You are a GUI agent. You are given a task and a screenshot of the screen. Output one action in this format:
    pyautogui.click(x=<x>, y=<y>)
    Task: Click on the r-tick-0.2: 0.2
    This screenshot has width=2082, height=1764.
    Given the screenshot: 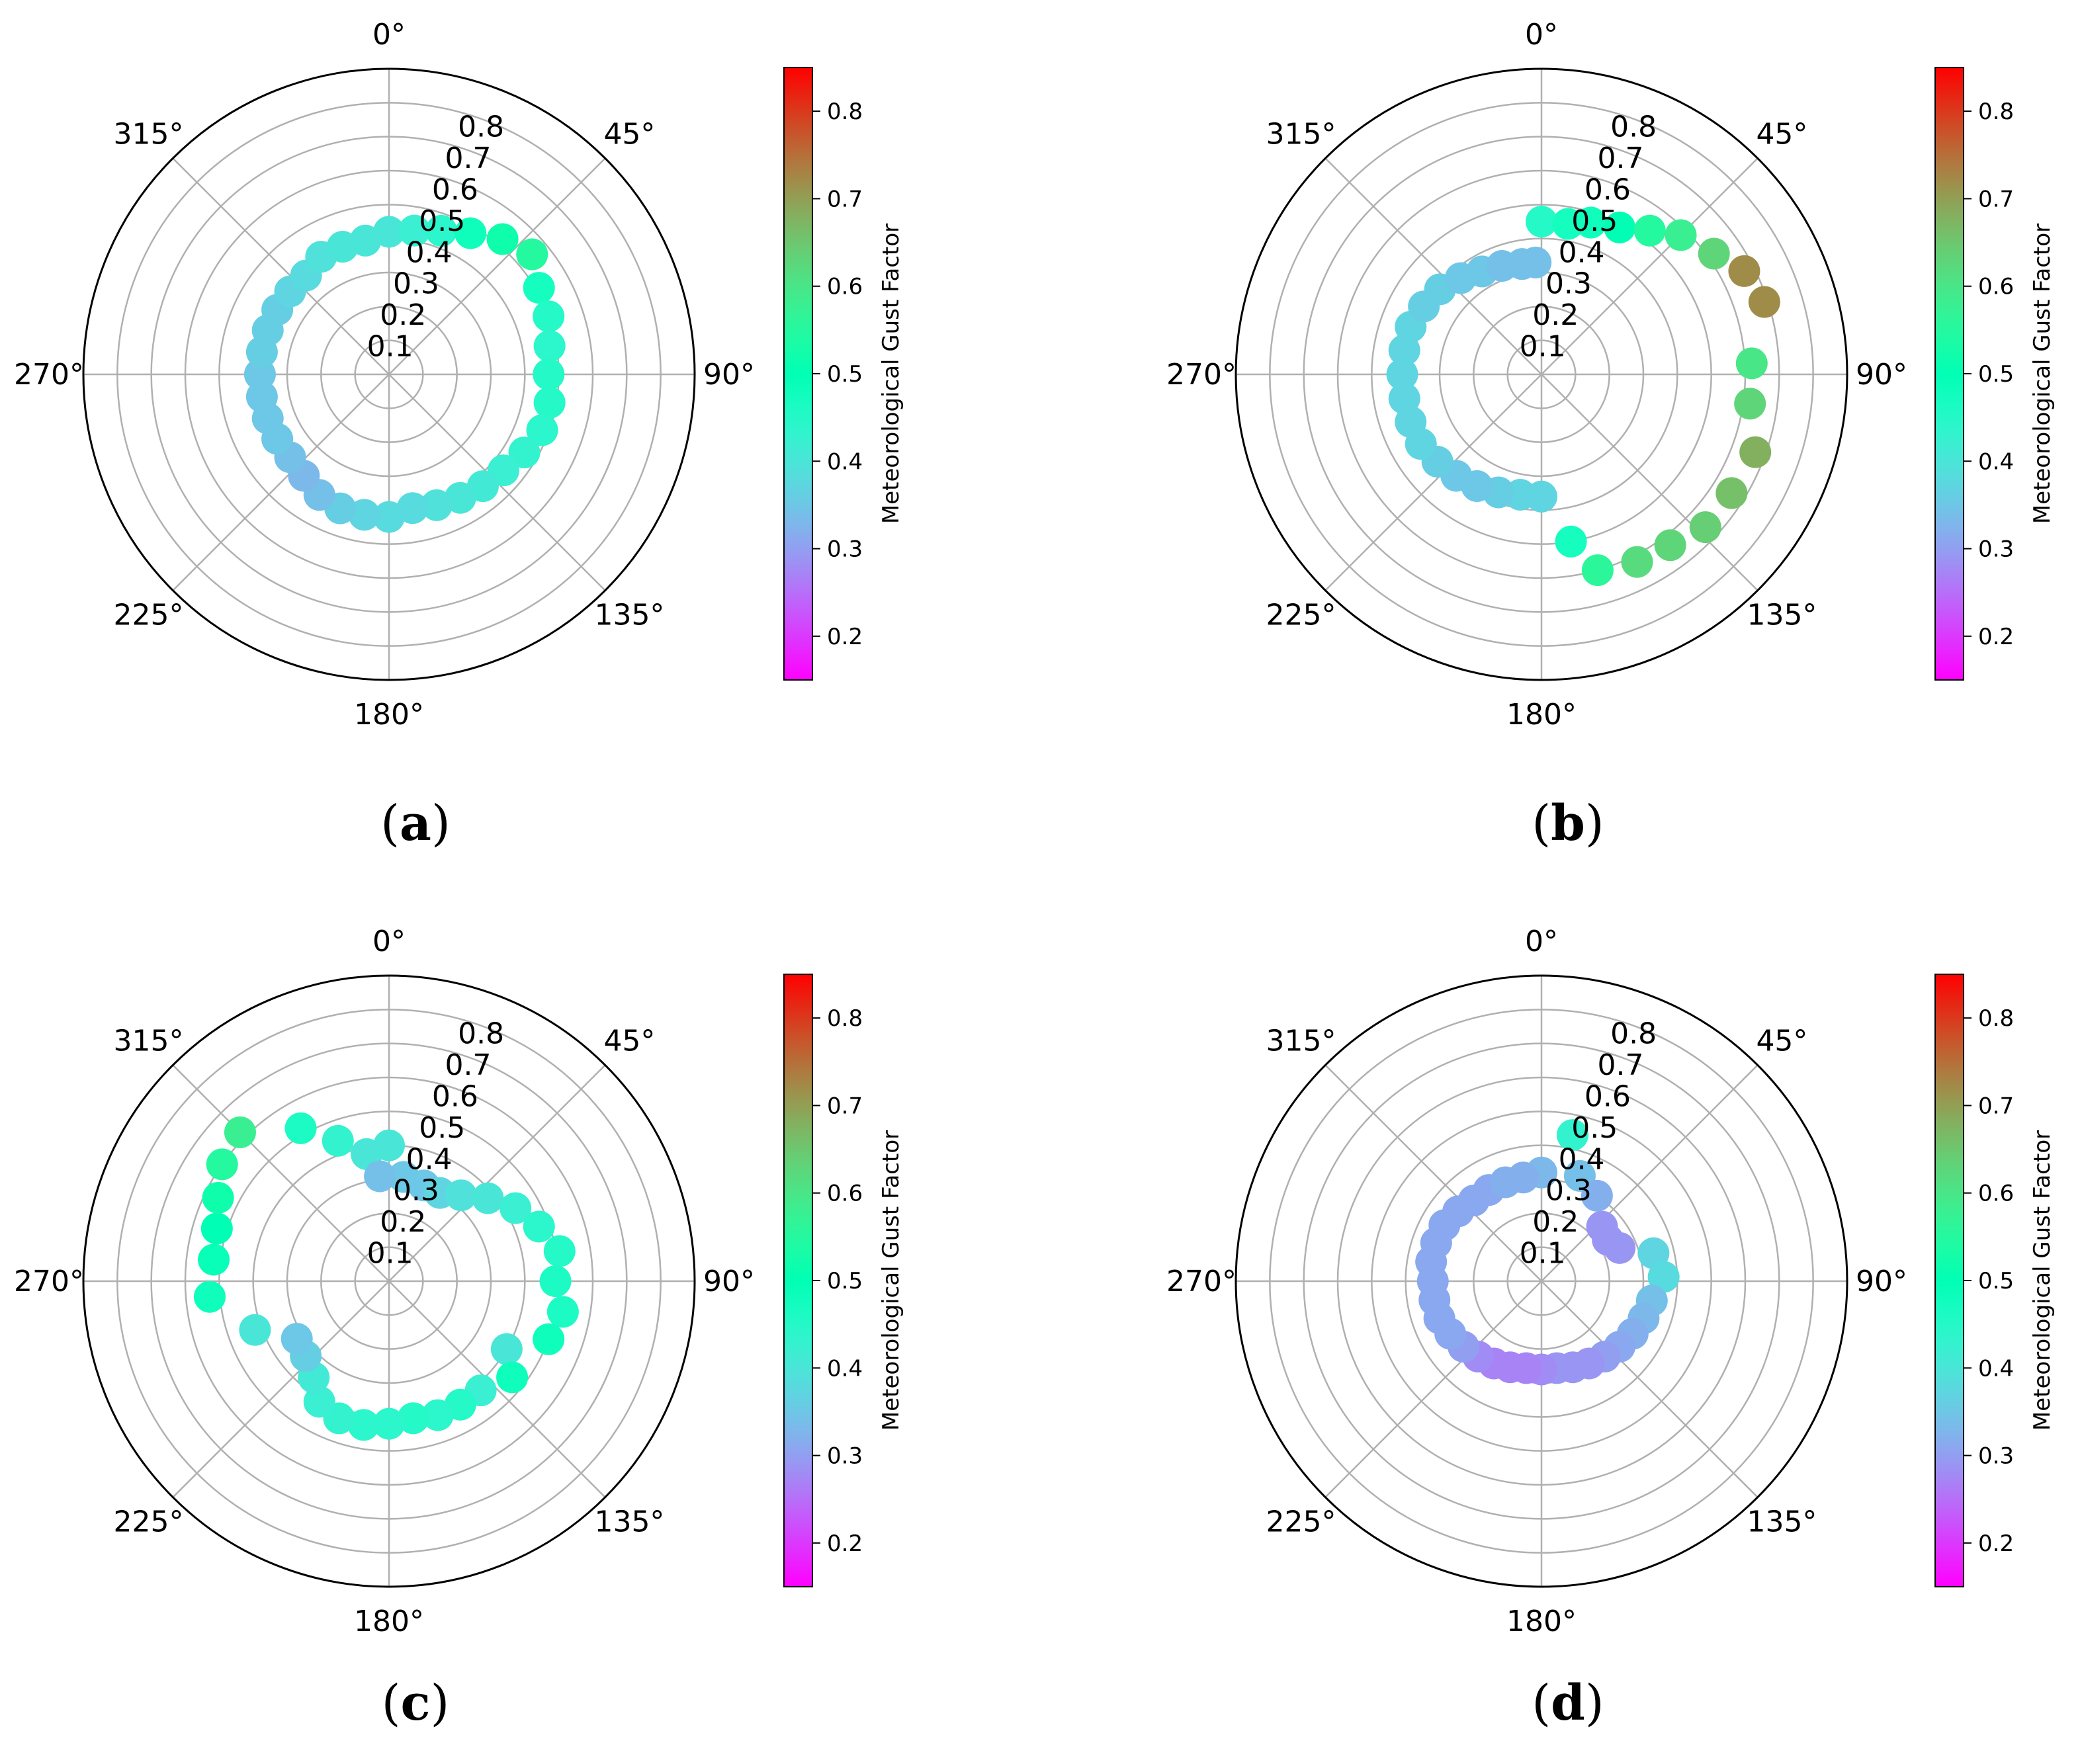 What is the action you would take?
    pyautogui.click(x=403, y=315)
    